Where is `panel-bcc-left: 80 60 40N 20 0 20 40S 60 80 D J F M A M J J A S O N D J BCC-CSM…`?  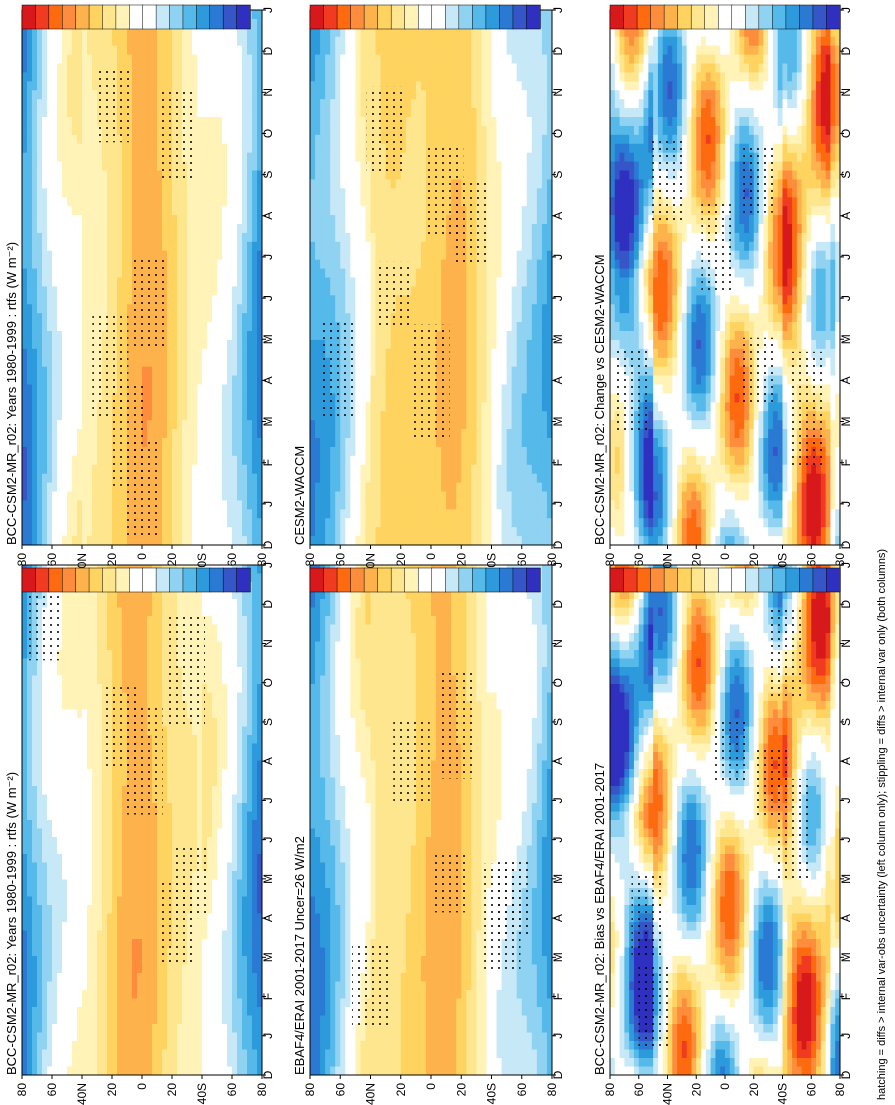 panel-bcc-left: 80 60 40N 20 0 20 40S 60 80 D J F M A M J J A S O N D J BCC-CSM… is located at coordinates (139, 833).